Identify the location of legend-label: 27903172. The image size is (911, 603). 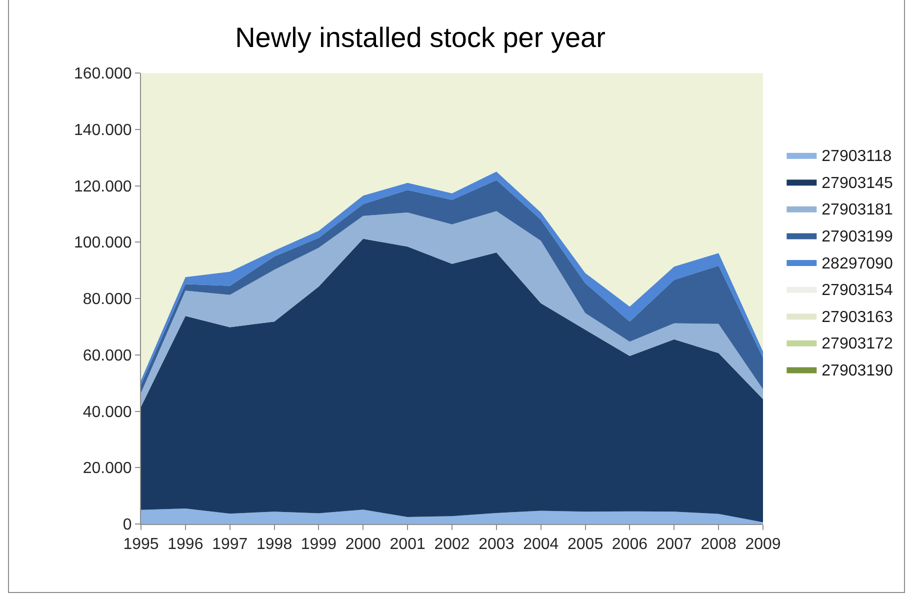
(857, 344).